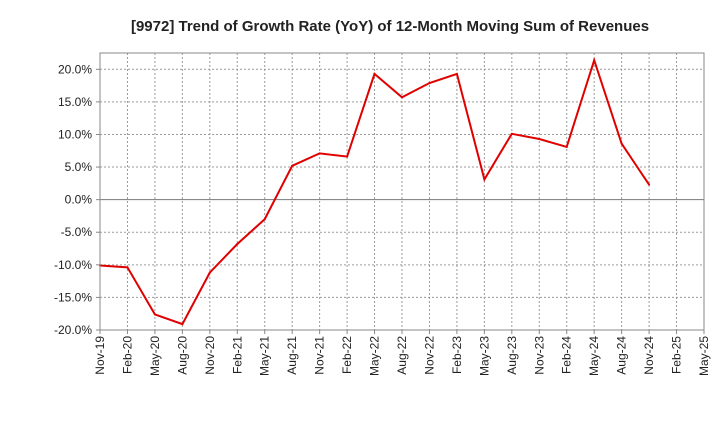  Describe the element at coordinates (79, 167) in the screenshot. I see `y-tick-label: 5.0%` at that location.